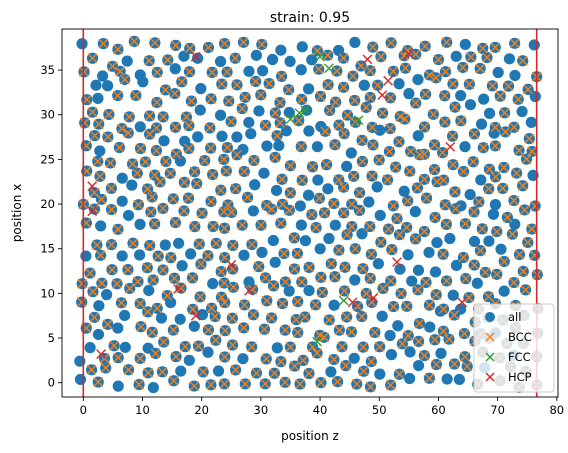 The image size is (568, 453). Describe the element at coordinates (514, 348) in the screenshot. I see `legend-box` at that location.